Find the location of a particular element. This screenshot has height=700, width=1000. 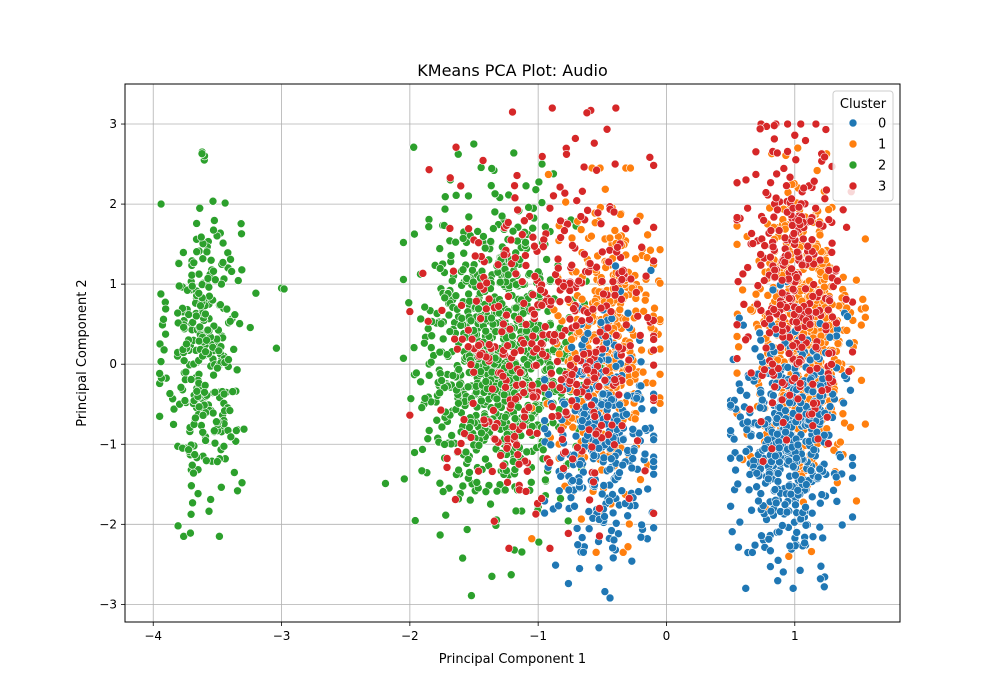

legend-label-0: 0 is located at coordinates (882, 124).